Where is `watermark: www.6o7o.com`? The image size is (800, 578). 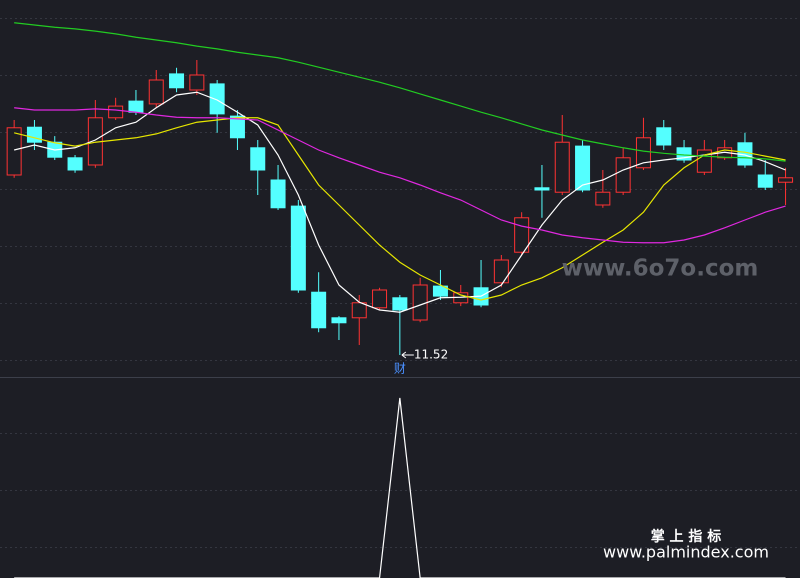
watermark: www.6o7o.com is located at coordinates (660, 269).